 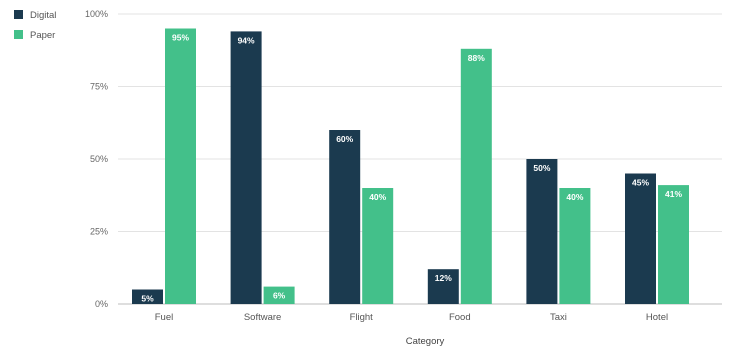 I want to click on x-tick-label: Hotel, so click(x=657, y=317).